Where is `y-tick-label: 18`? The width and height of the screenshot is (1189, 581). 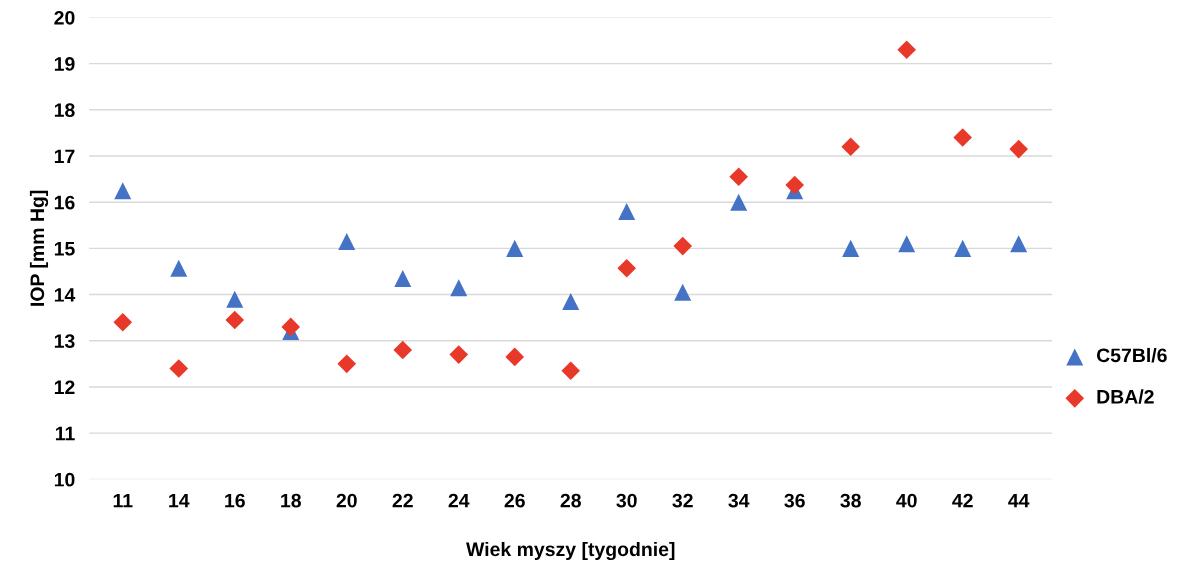 y-tick-label: 18 is located at coordinates (64, 110).